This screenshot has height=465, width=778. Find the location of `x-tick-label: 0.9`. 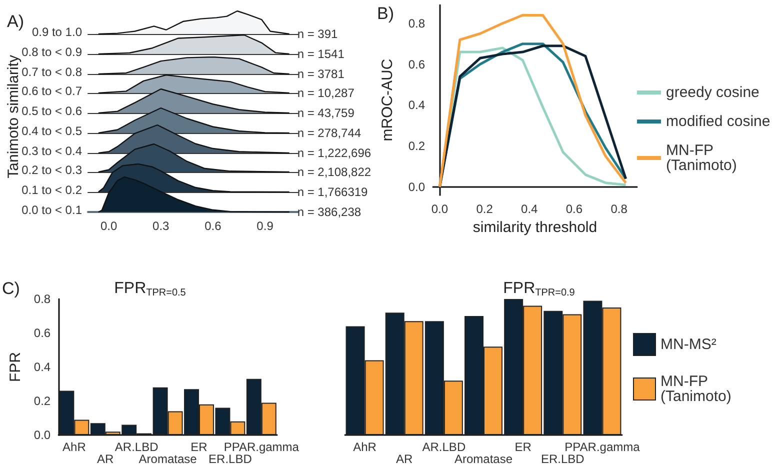

x-tick-label: 0.9 is located at coordinates (265, 226).